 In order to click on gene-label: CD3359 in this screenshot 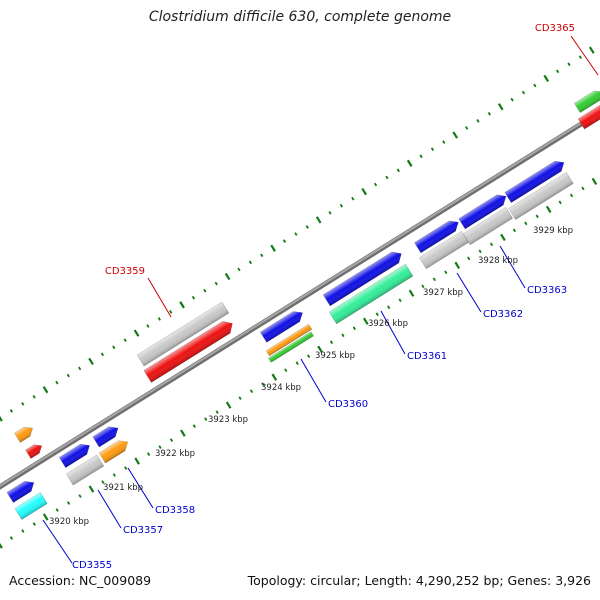, I will do `click(125, 271)`.